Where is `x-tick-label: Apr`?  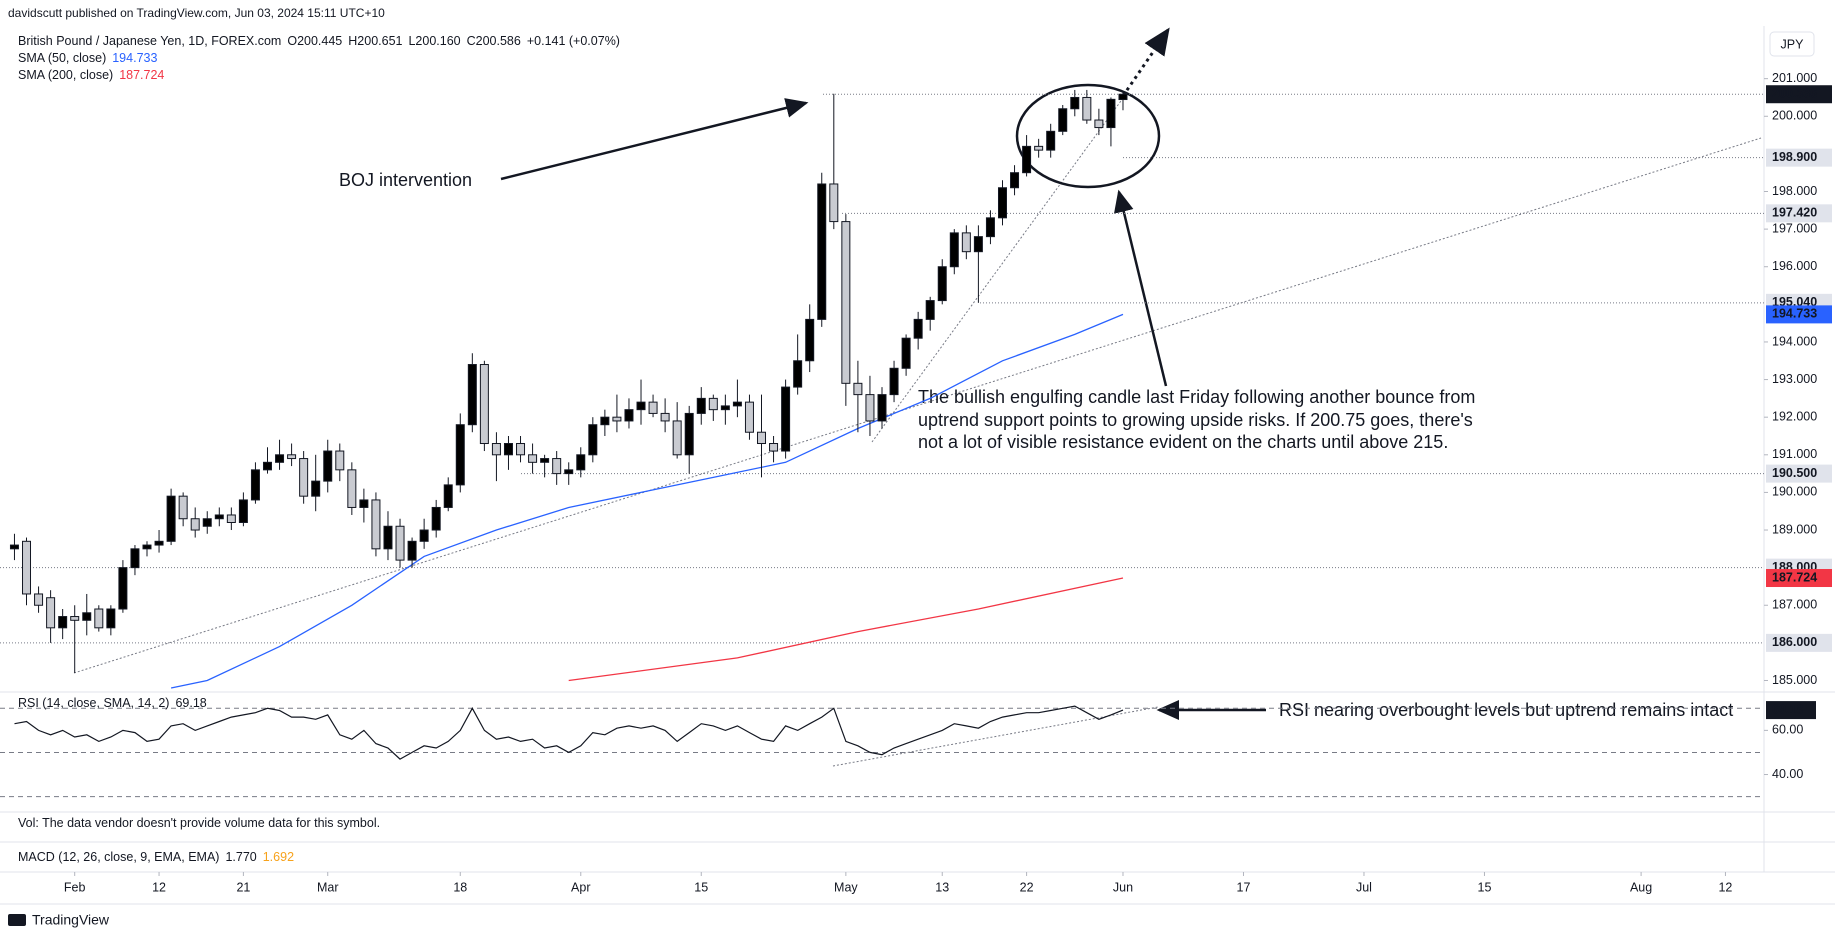
x-tick-label: Apr is located at coordinates (580, 887).